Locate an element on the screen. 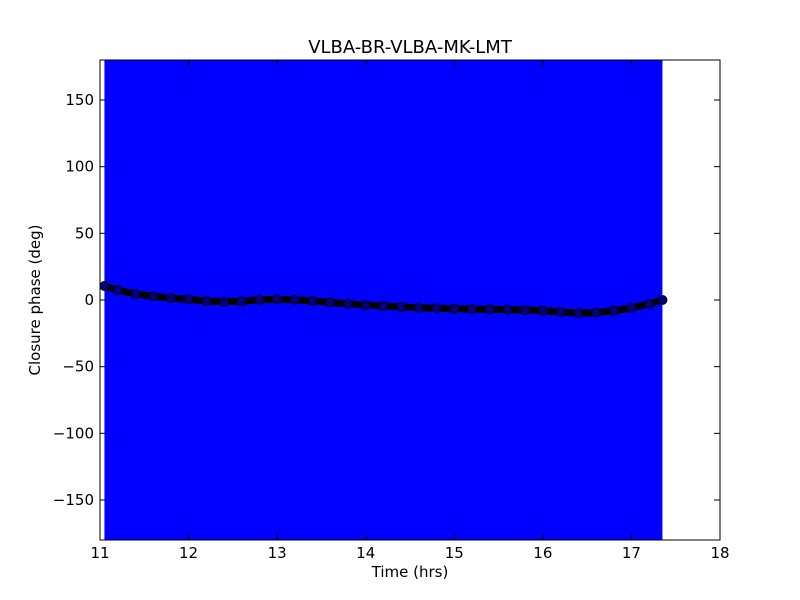 The height and width of the screenshot is (600, 800). x-axis-label: Time (hrs) is located at coordinates (410, 572).